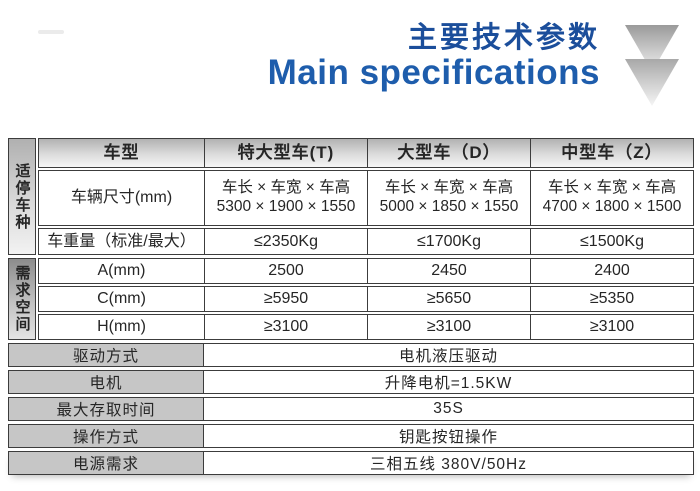  I want to click on side-label-text: 适停车种, so click(22, 196).